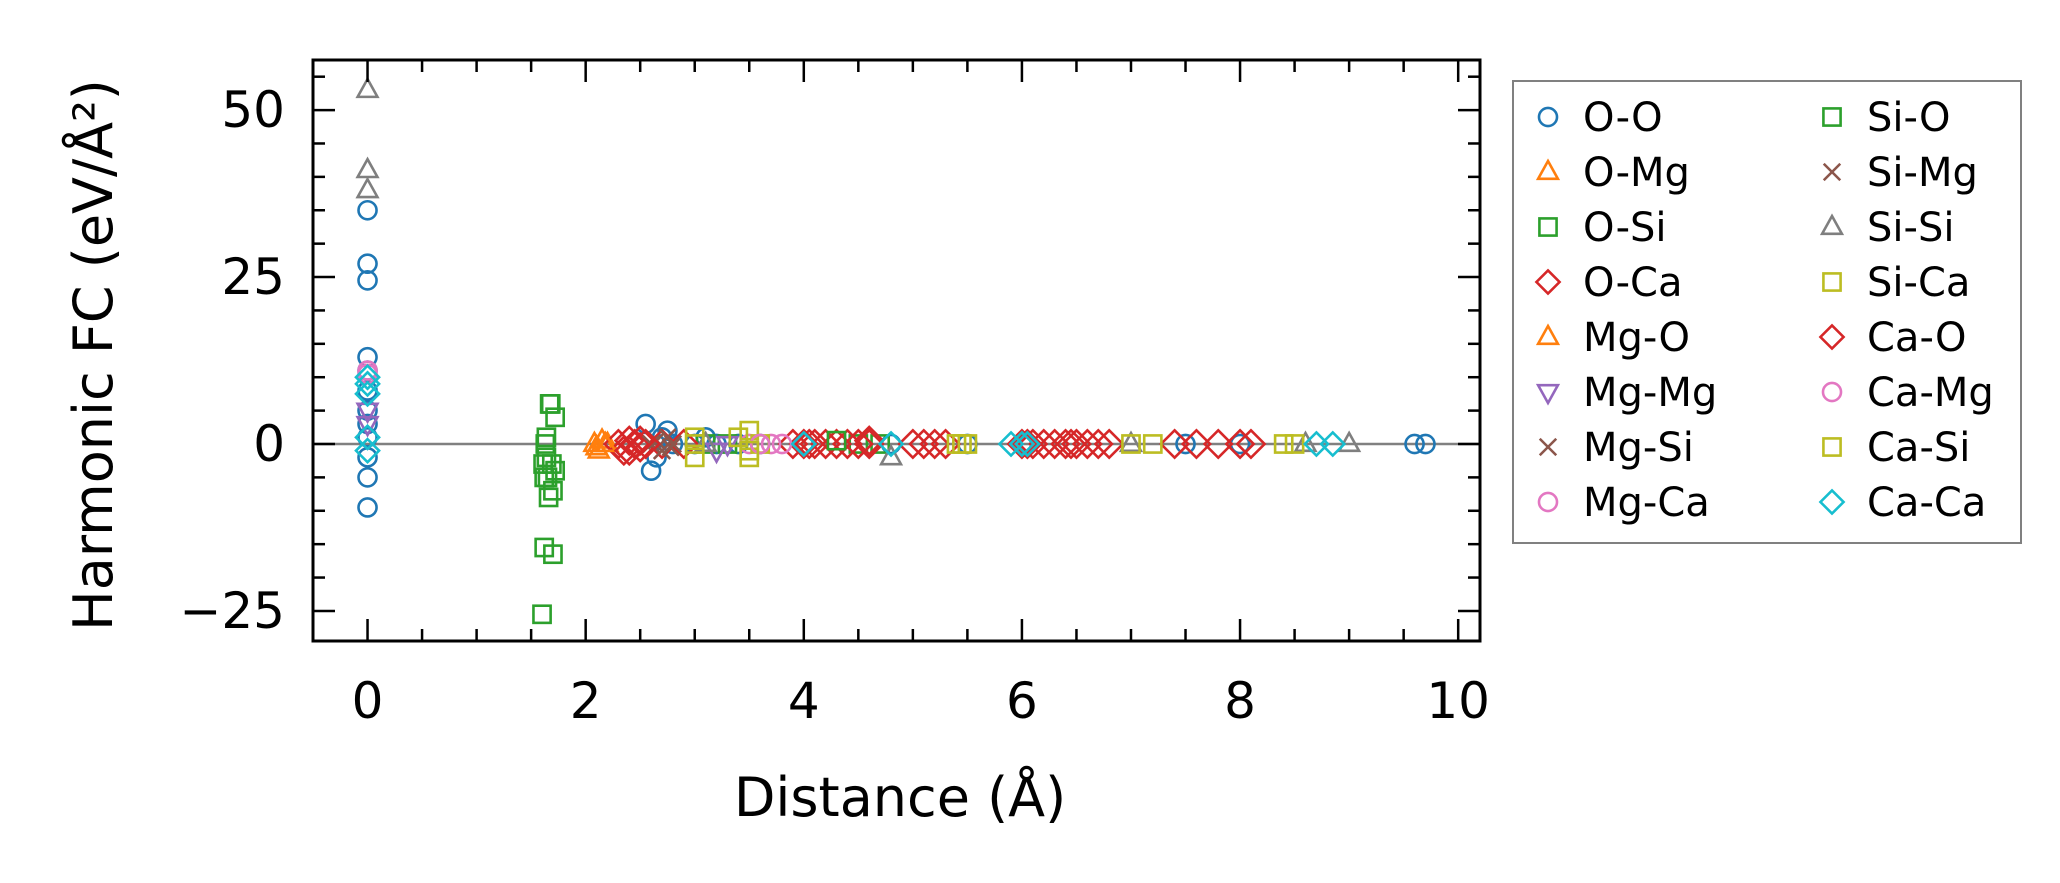  I want to click on legend-item: O-Si, so click(1602, 228).